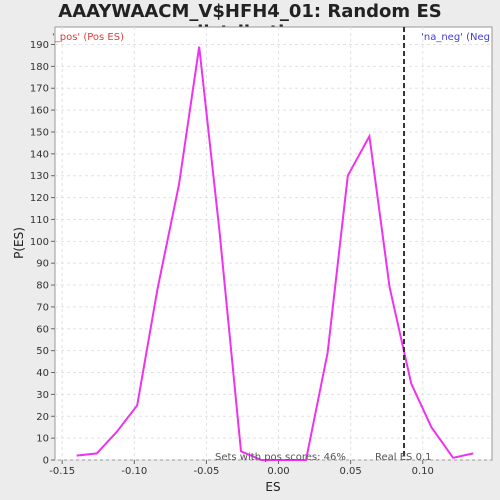  Describe the element at coordinates (351, 471) in the screenshot. I see `x-tick-label: 0.05` at that location.